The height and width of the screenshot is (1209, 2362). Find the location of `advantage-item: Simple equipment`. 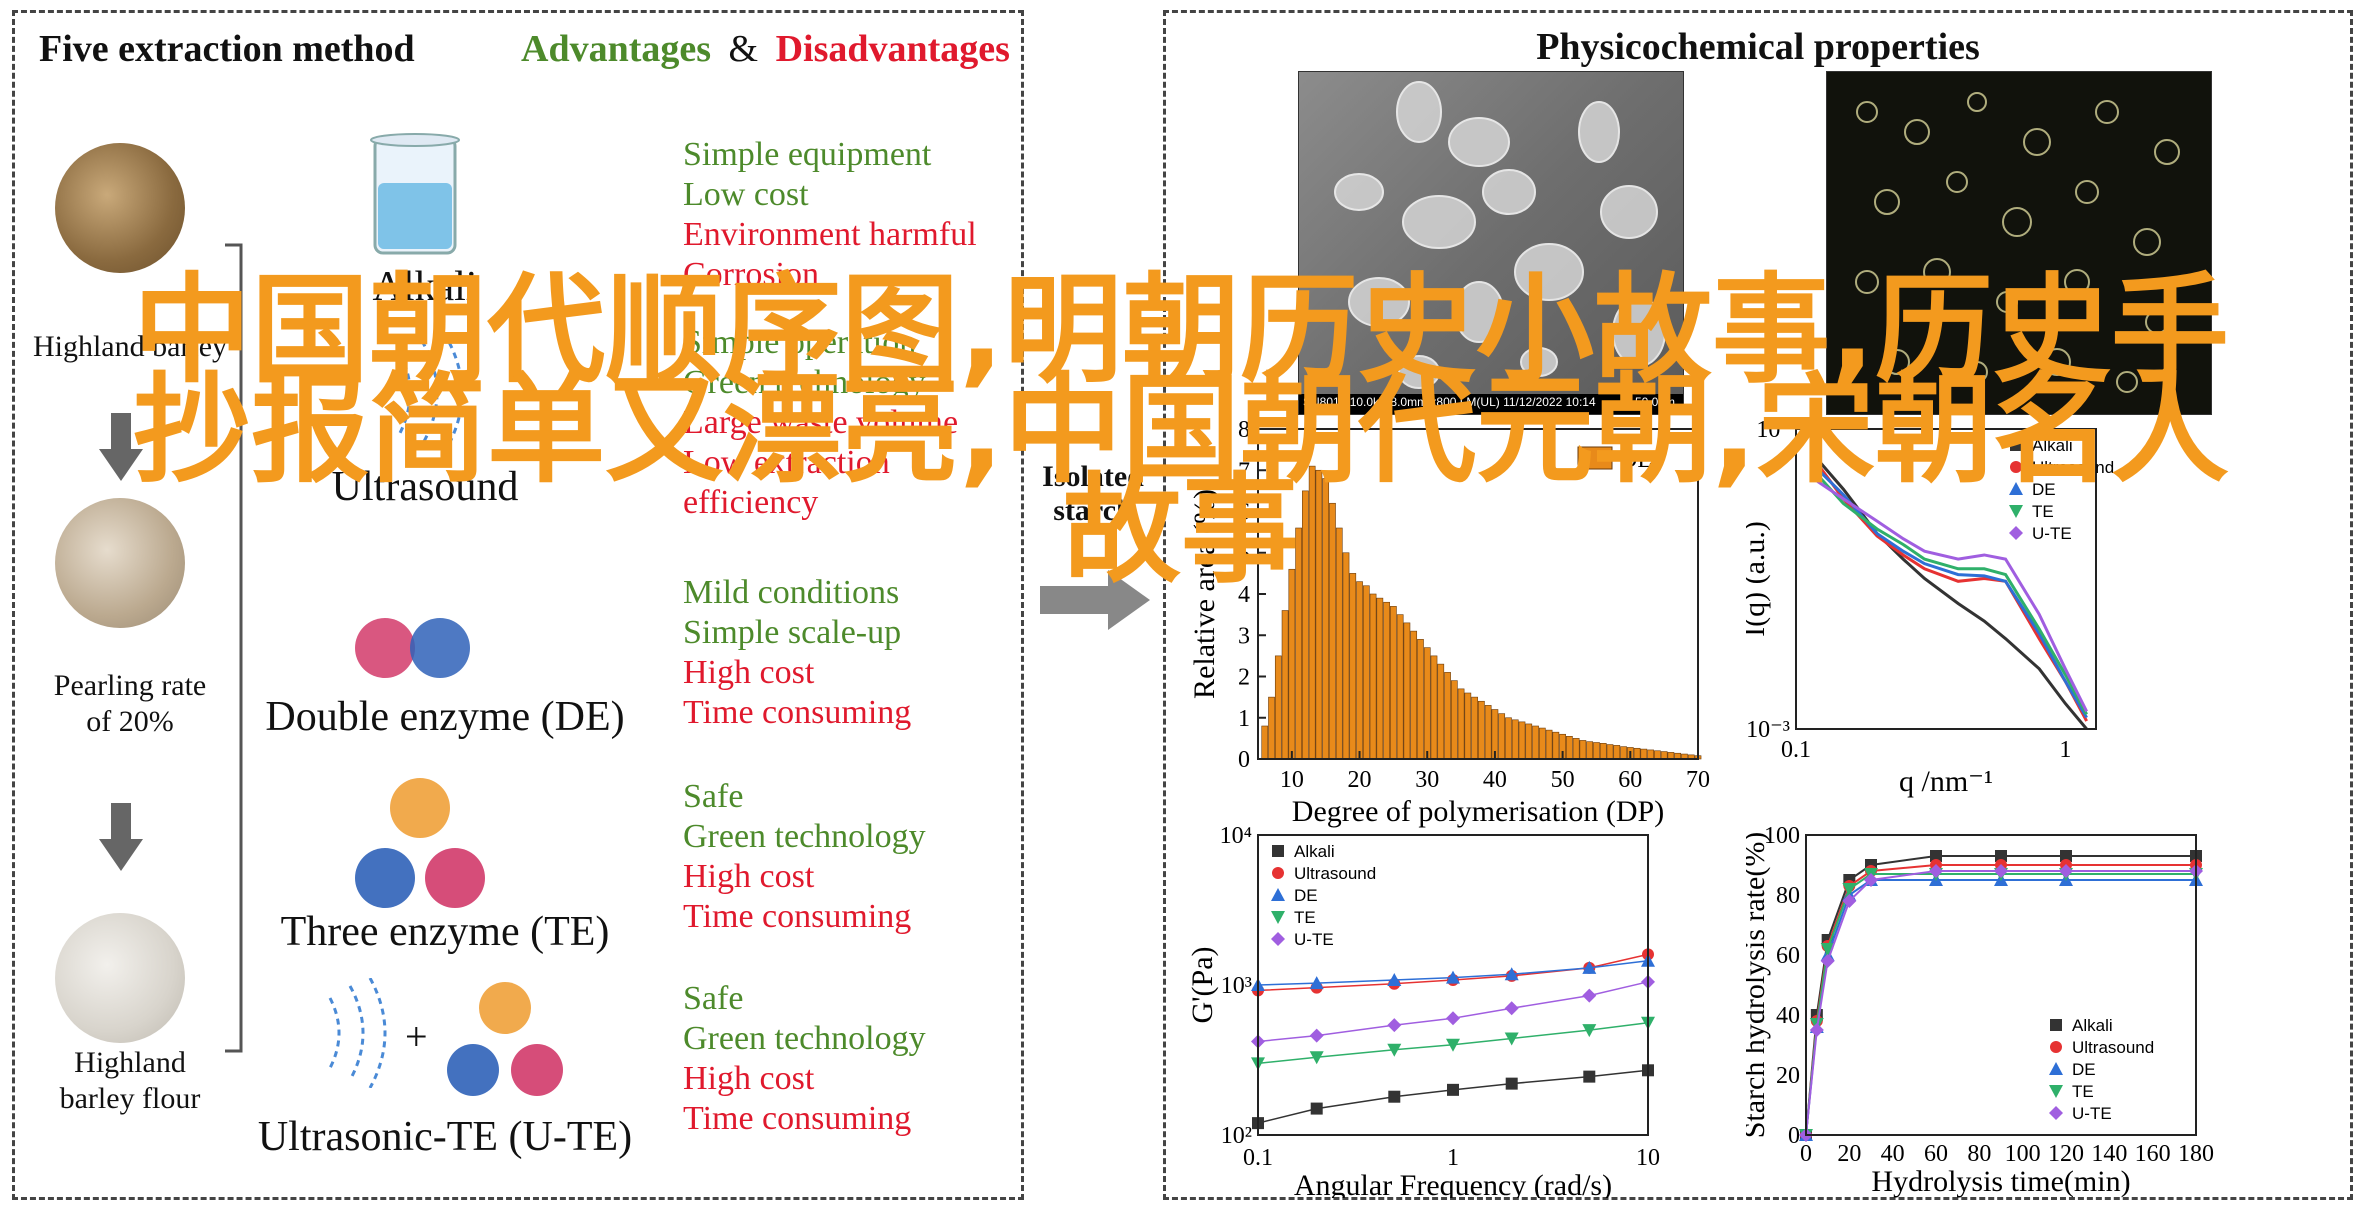

advantage-item: Simple equipment is located at coordinates (807, 154).